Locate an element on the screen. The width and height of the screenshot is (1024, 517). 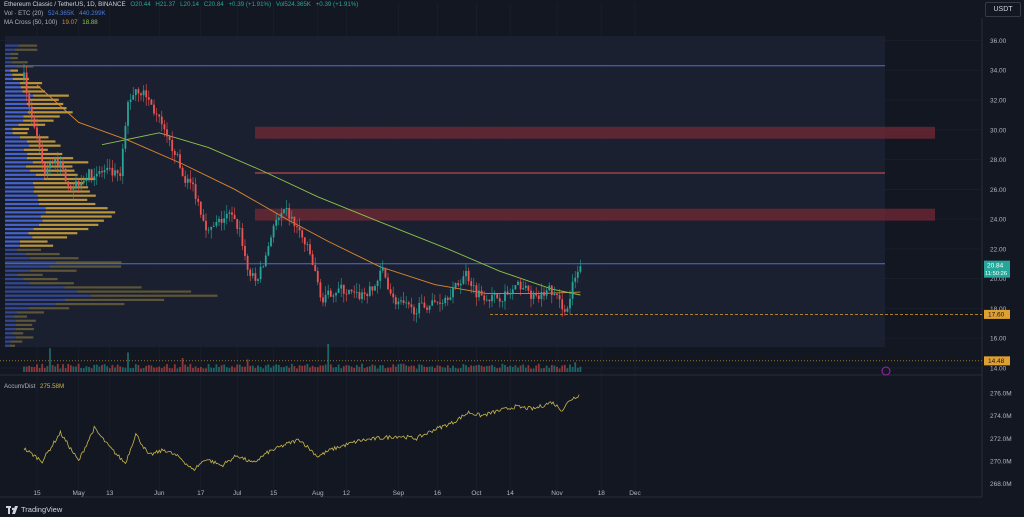
time-tick-label: May is located at coordinates (78, 493).